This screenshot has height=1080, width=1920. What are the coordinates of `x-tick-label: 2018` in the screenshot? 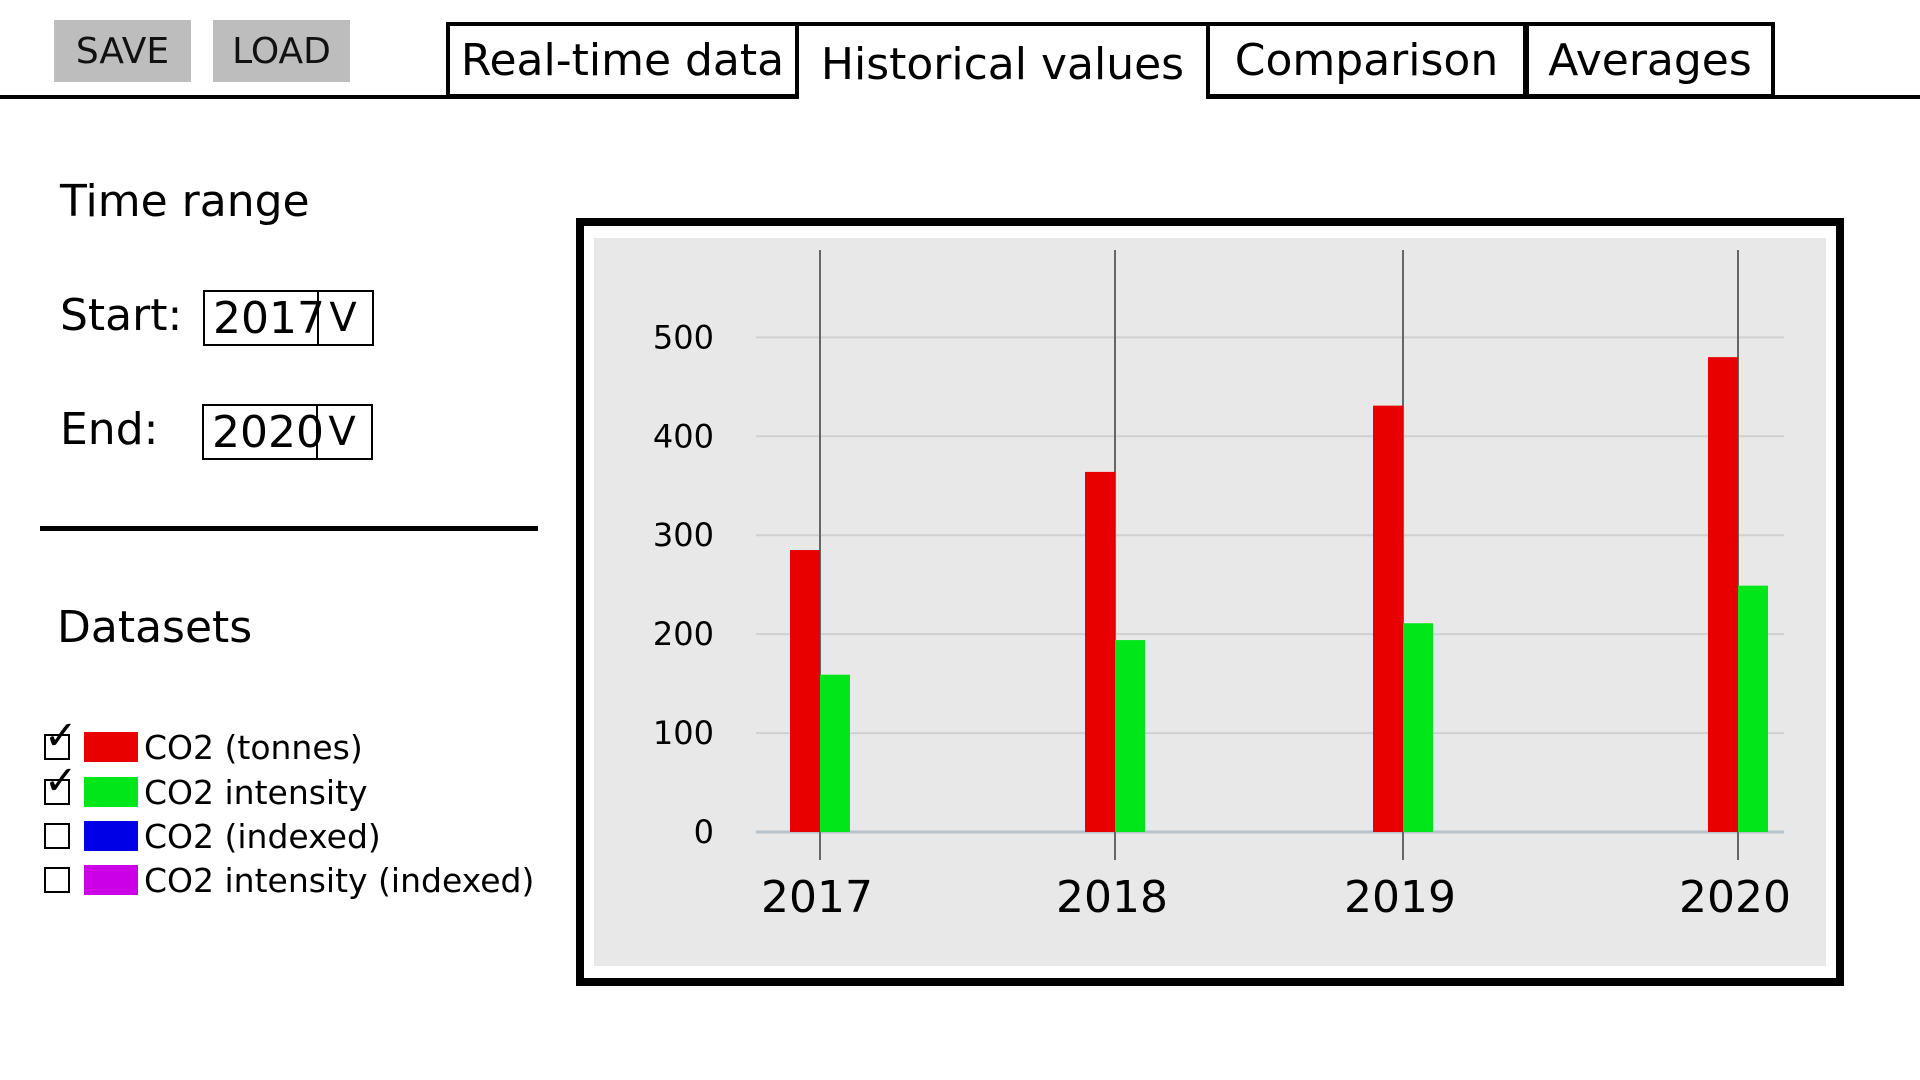 It's located at (1112, 897).